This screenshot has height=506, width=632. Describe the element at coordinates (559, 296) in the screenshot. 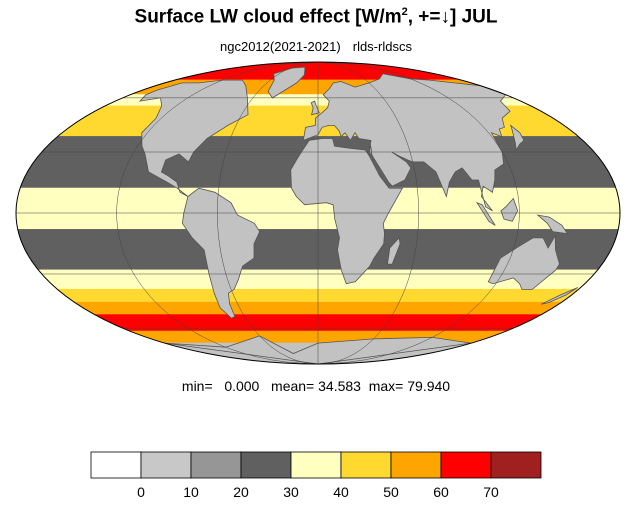

I see `landmass-new-zealand` at that location.